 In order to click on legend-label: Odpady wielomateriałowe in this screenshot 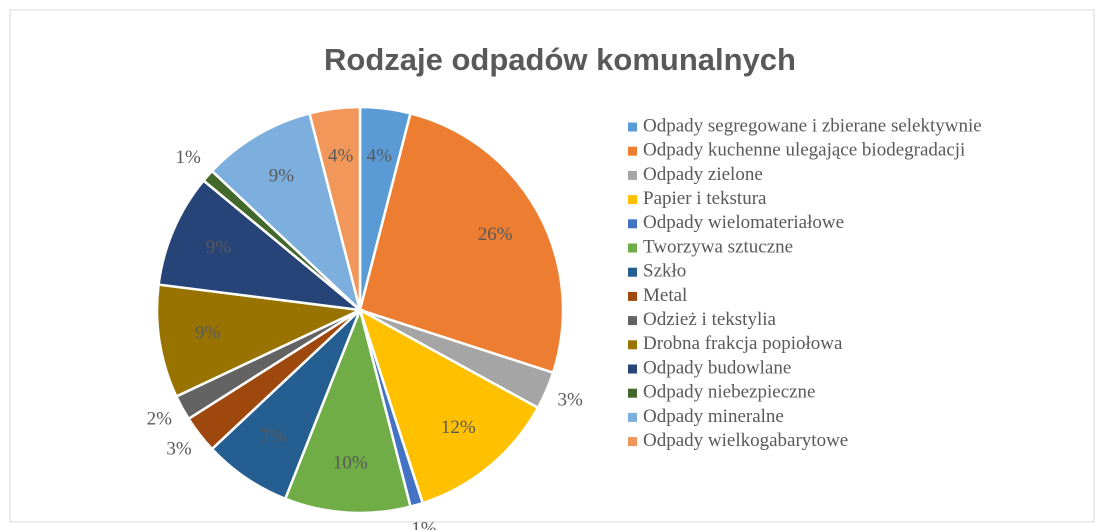, I will do `click(743, 222)`.